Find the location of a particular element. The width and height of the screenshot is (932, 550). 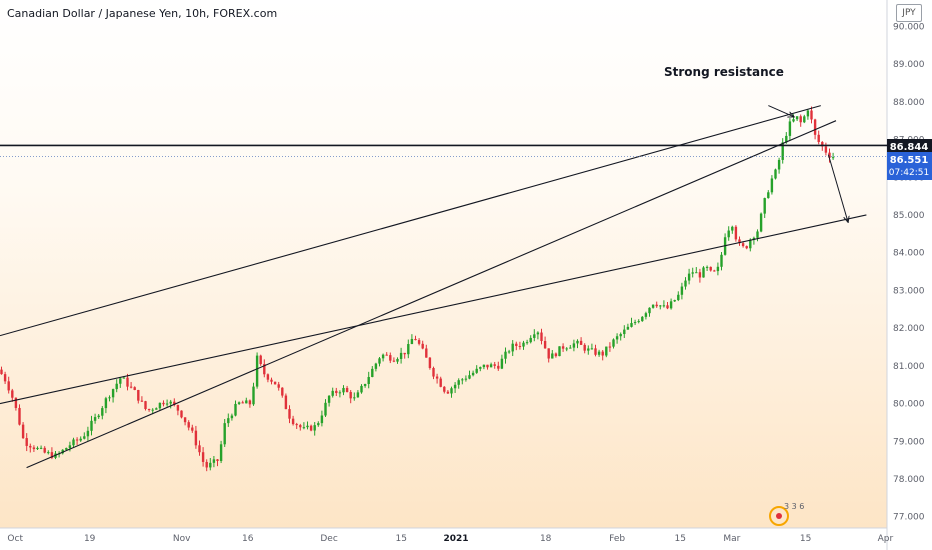

y-tick-label: 81.000 is located at coordinates (909, 367).